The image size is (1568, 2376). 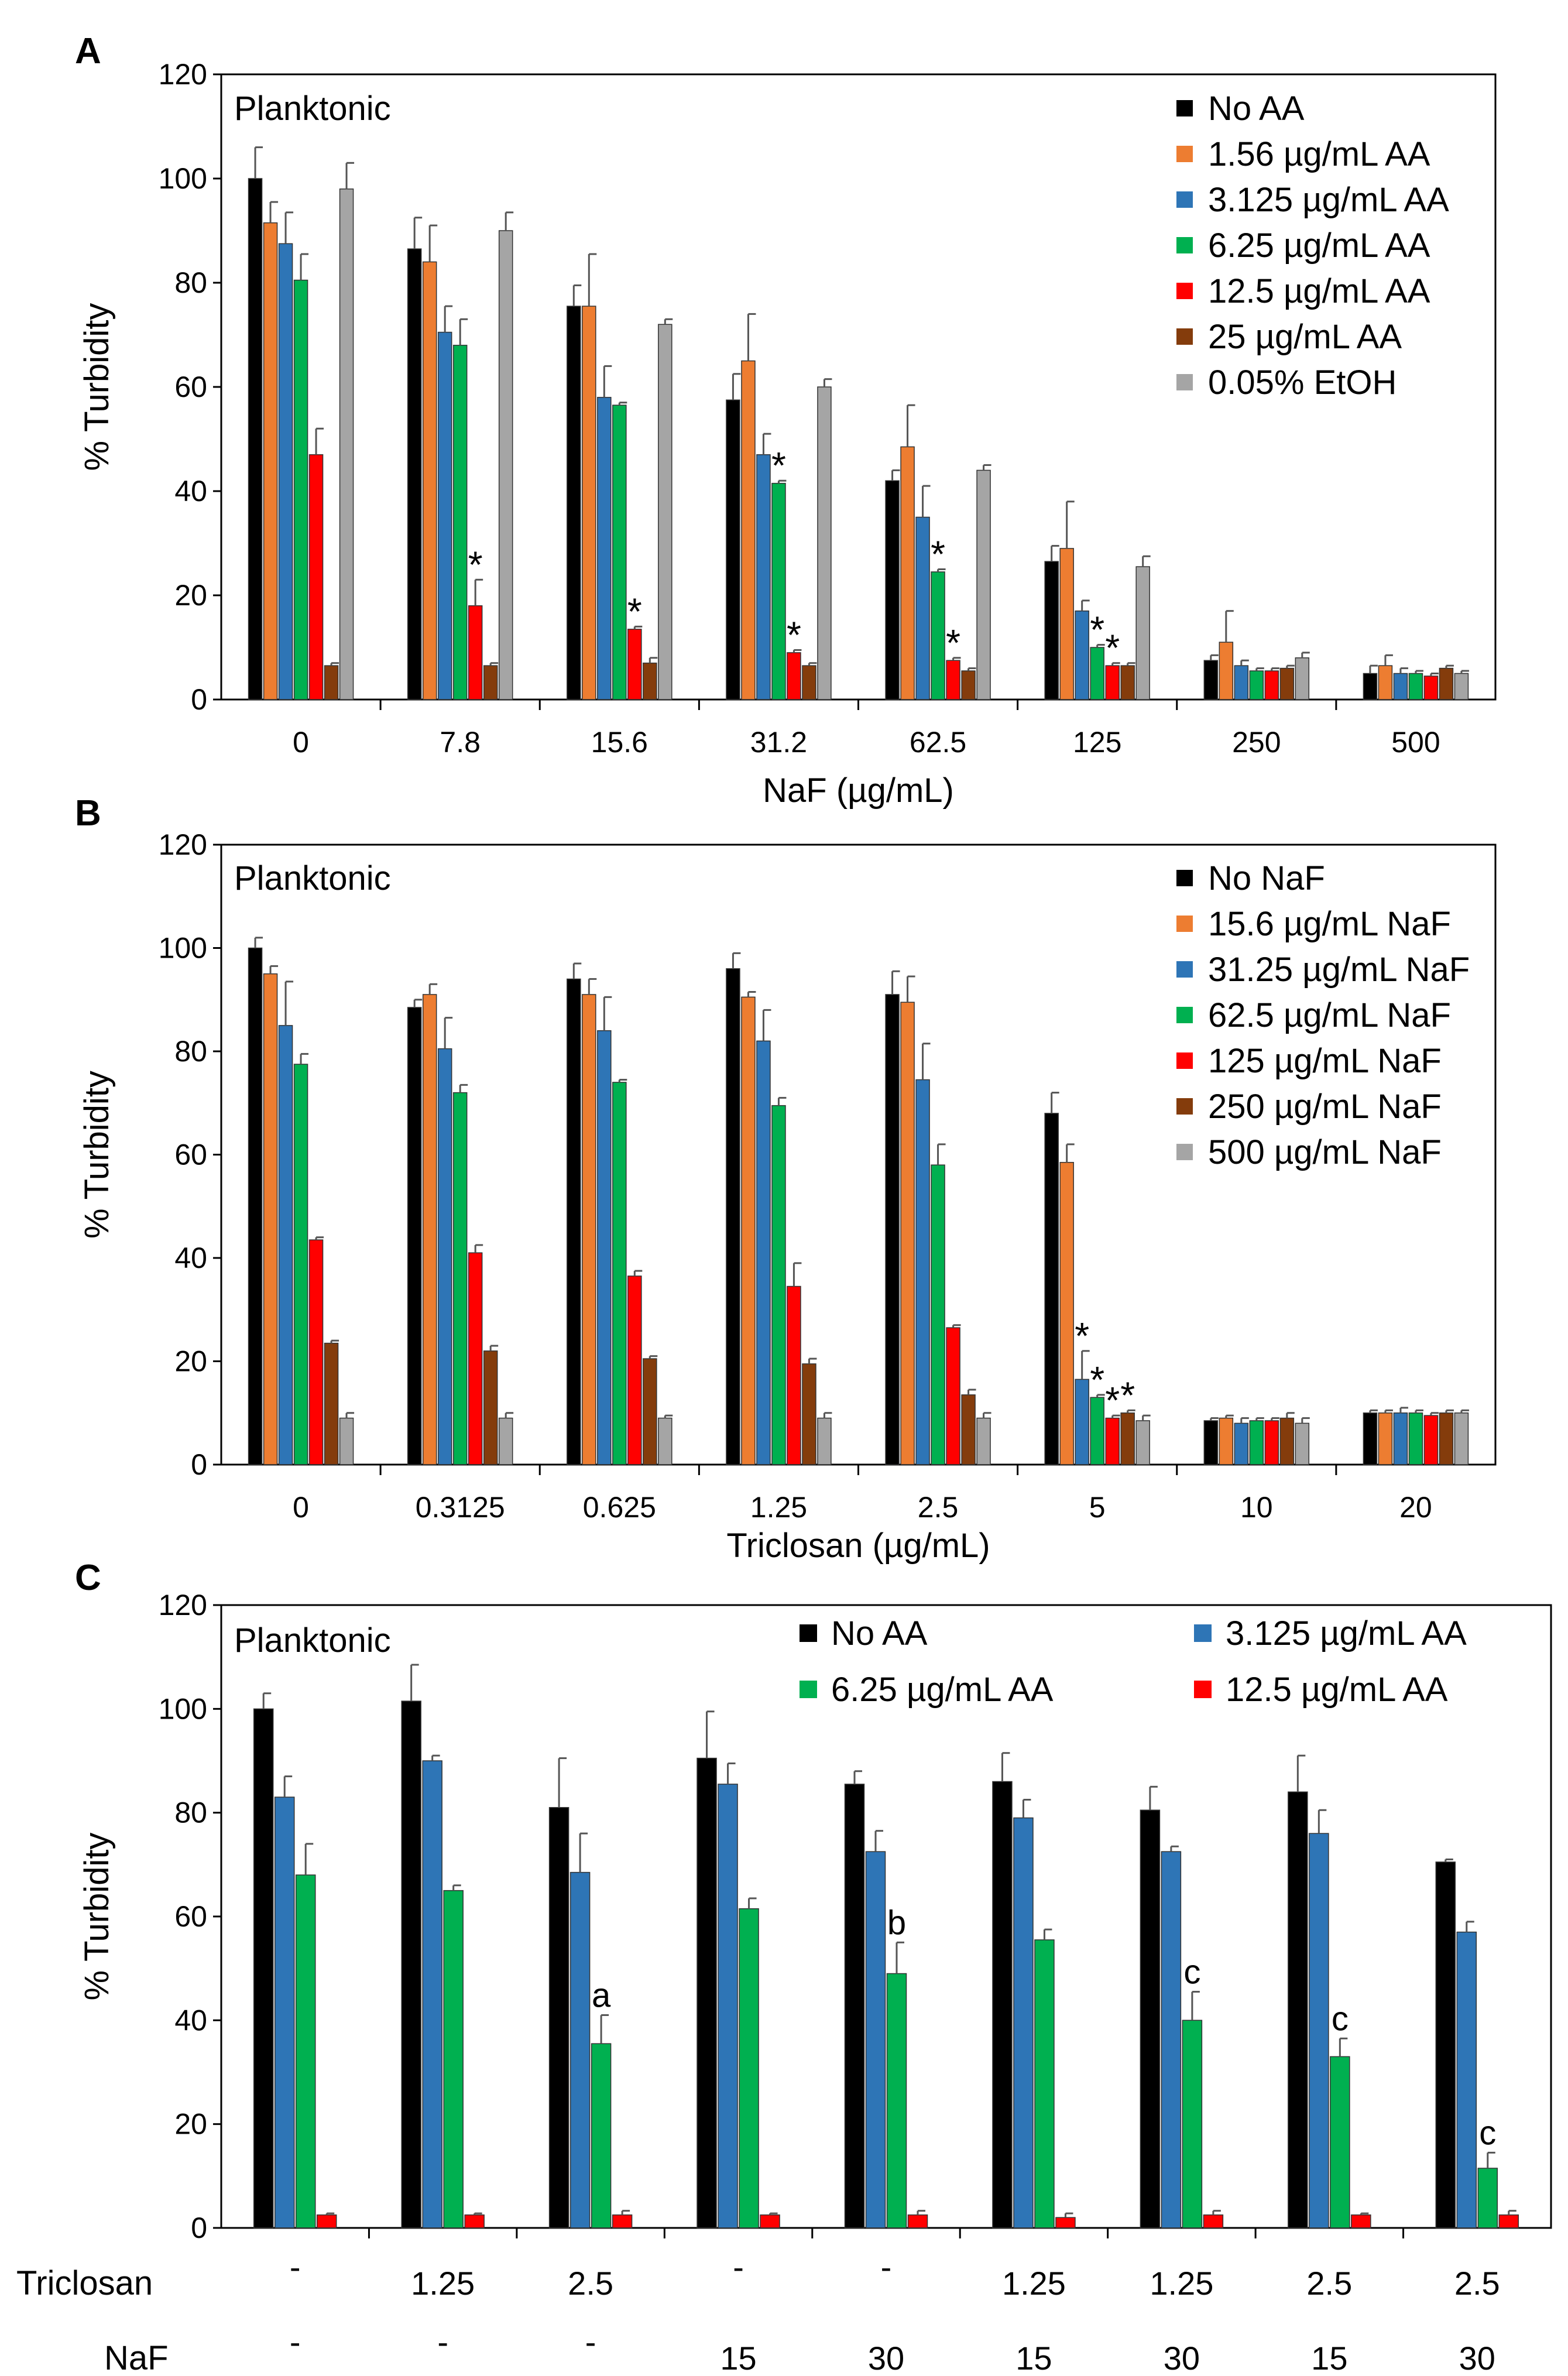 I want to click on y-tick-label: 20, so click(x=191, y=2124).